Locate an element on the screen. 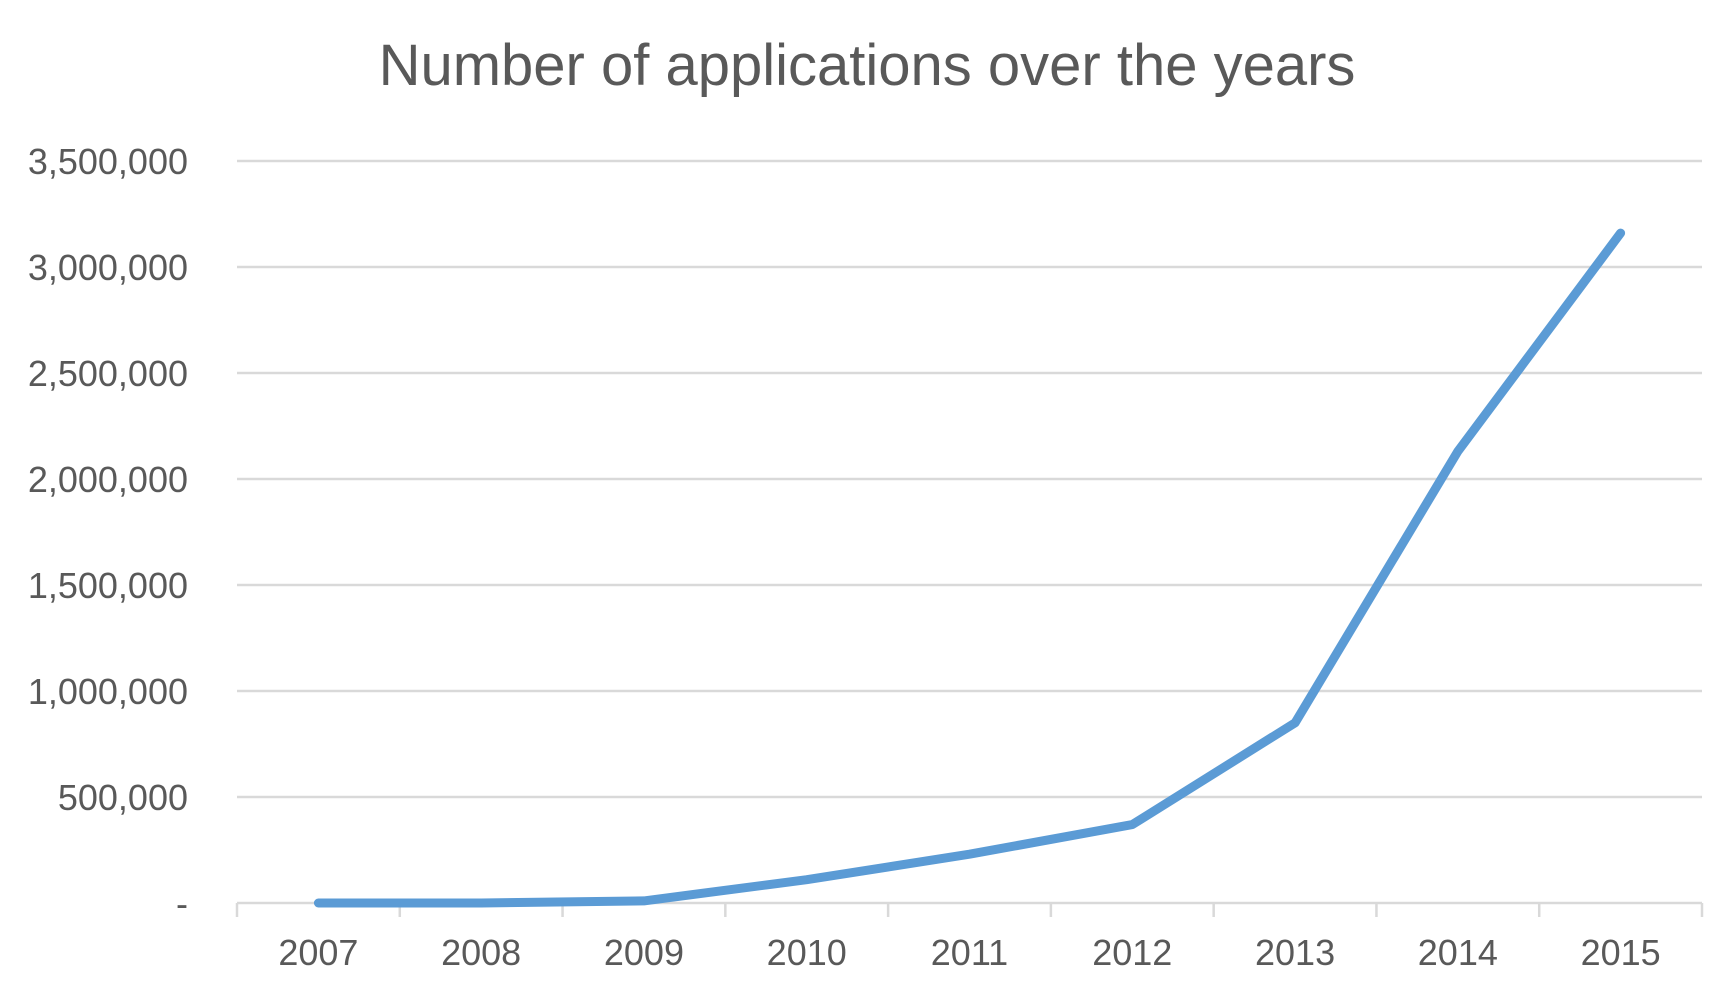 The width and height of the screenshot is (1715, 985). y-tick-label: 3,000,000 is located at coordinates (108, 267).